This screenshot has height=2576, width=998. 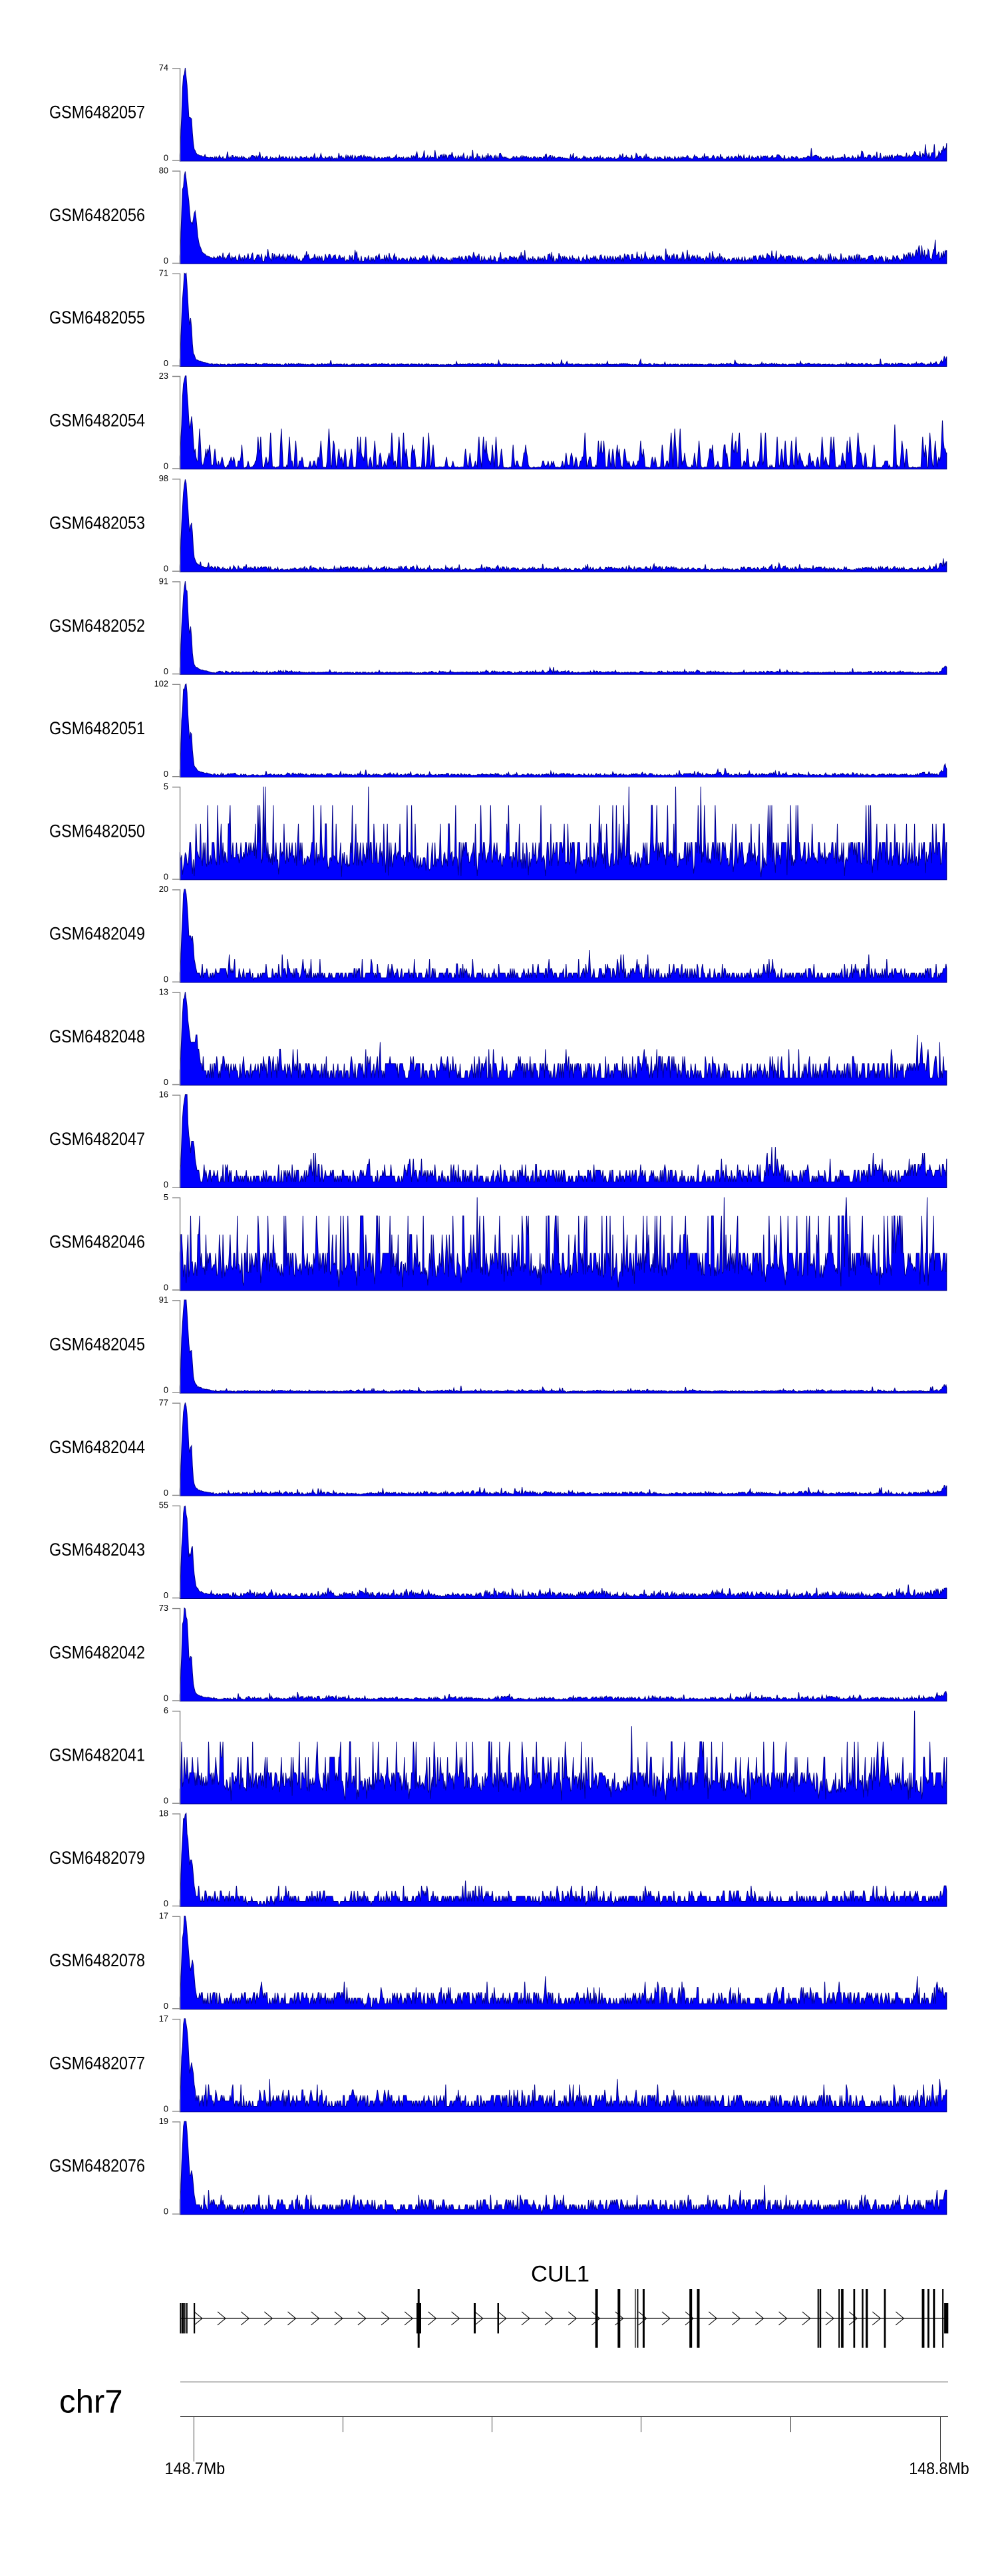 I want to click on svg-text: GSM6482050, so click(x=97, y=831).